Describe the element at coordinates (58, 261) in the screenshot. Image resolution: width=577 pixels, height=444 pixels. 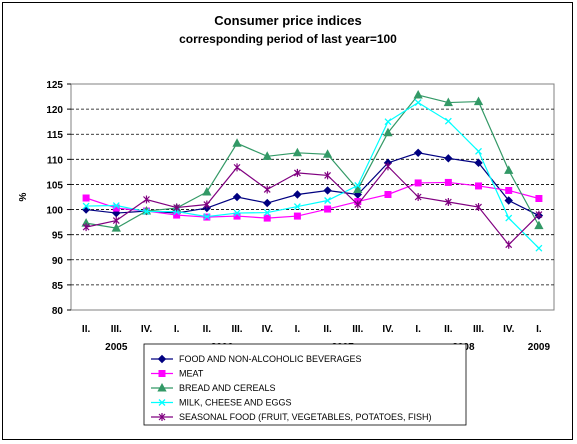
I see `y-tick-label: 90` at that location.